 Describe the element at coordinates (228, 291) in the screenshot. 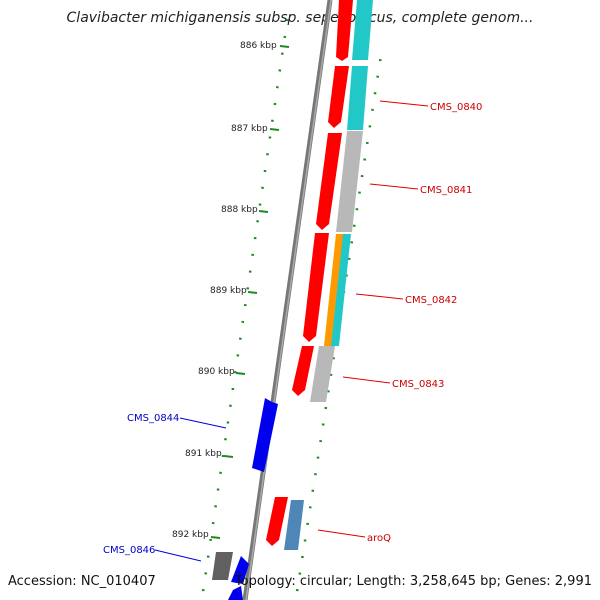

I see `tick-label: 889 kbp` at that location.